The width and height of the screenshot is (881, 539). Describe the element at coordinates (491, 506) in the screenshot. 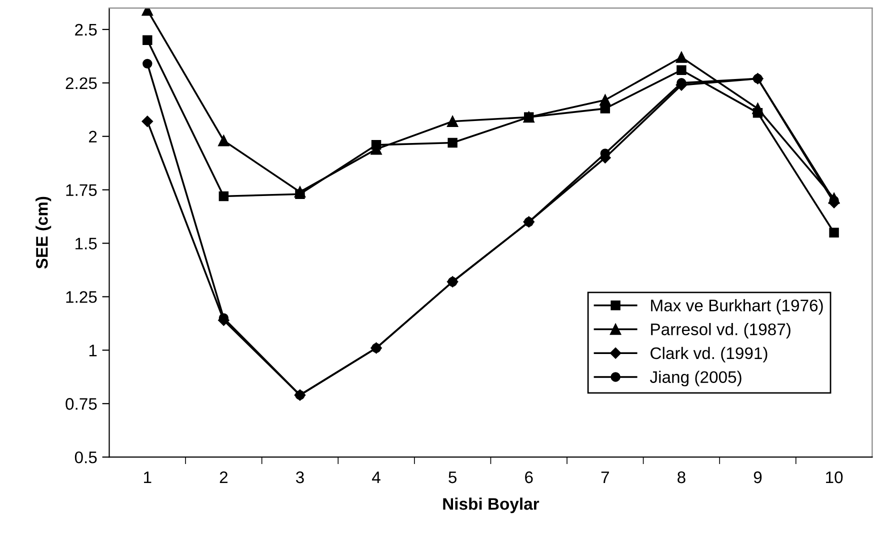

I see `x-axis-title: Nisbi Boylar` at that location.